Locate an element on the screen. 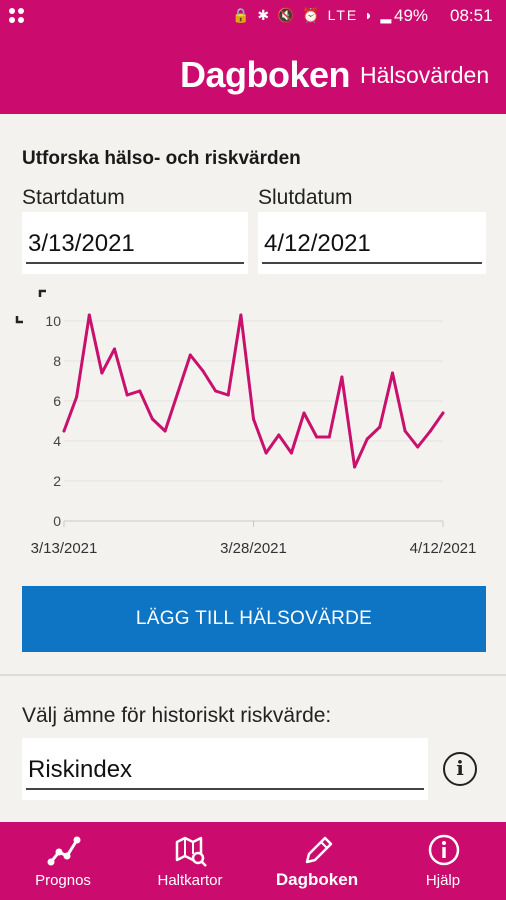 The height and width of the screenshot is (900, 506). status-bar: 🔒 ✱ 🔇 ⏰ LTE ◗ ▂ 49% 08:51 is located at coordinates (253, 17).